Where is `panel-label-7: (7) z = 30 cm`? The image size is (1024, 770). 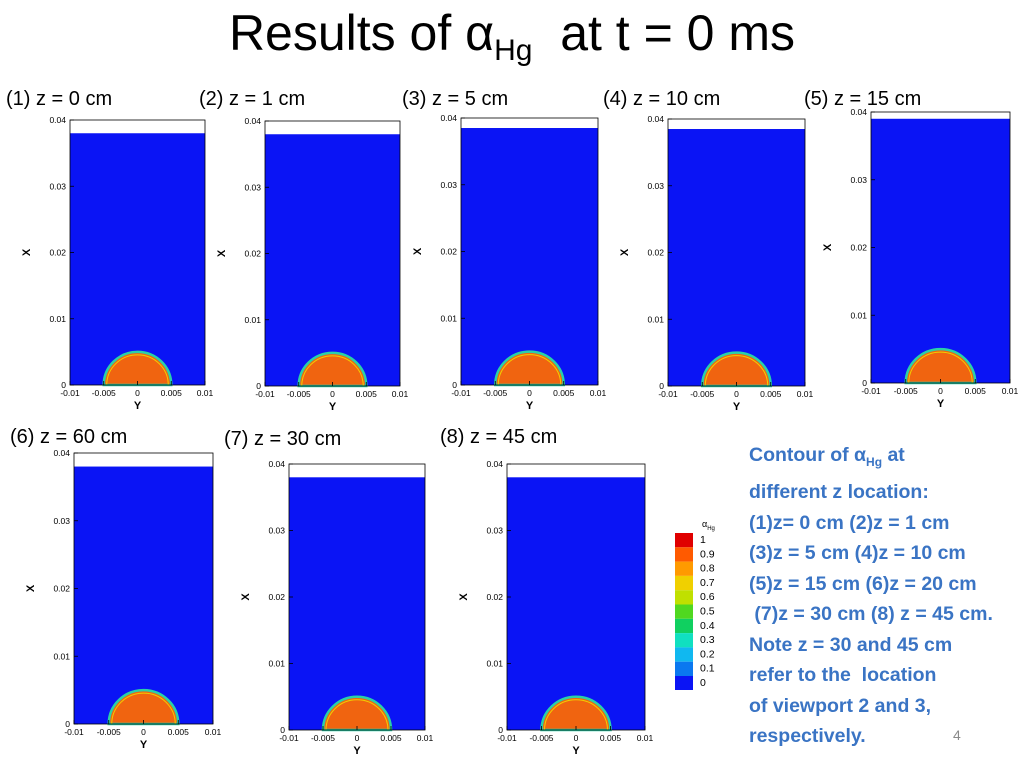
panel-label-7: (7) z = 30 cm is located at coordinates (283, 439).